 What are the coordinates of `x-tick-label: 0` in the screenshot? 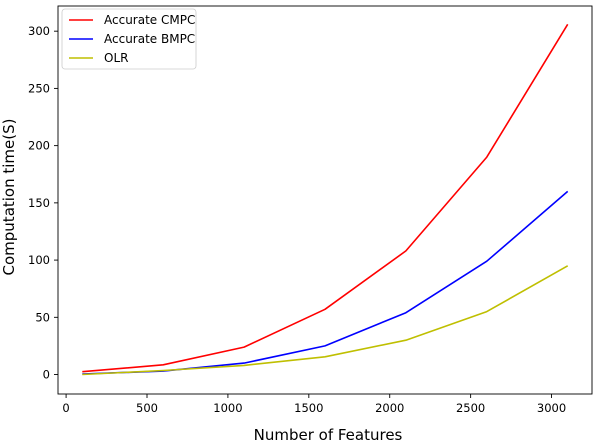 It's located at (65, 408).